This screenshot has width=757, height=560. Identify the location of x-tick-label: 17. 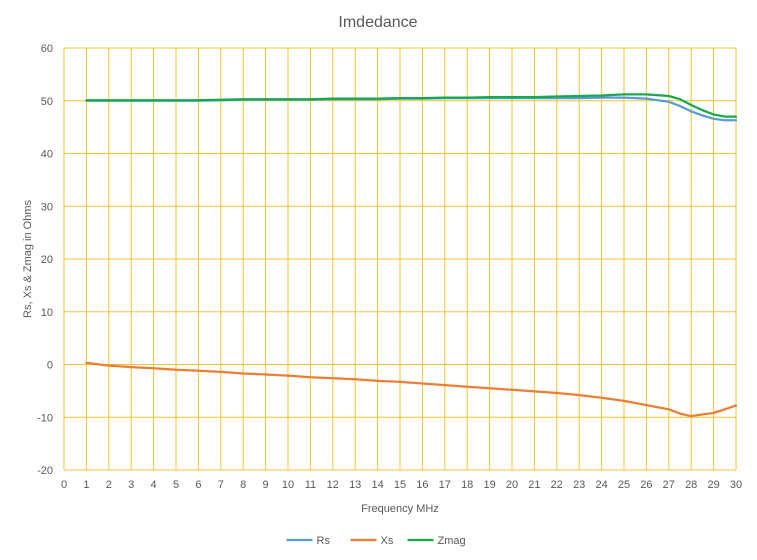
(445, 485).